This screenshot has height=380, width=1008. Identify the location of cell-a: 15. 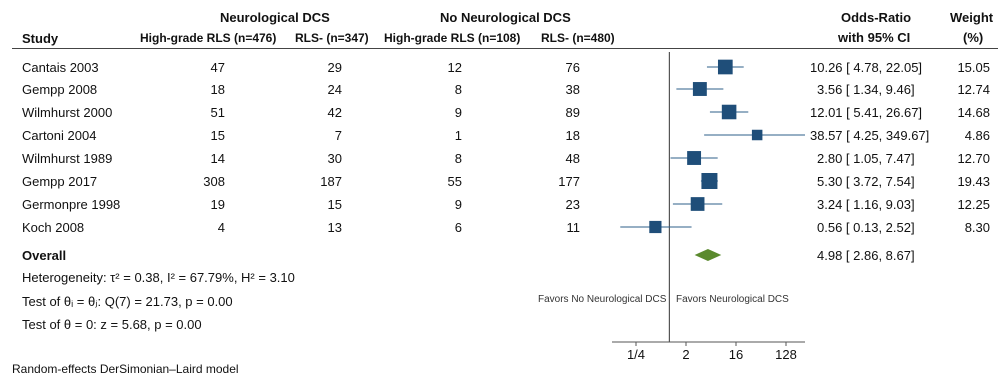
(217, 135).